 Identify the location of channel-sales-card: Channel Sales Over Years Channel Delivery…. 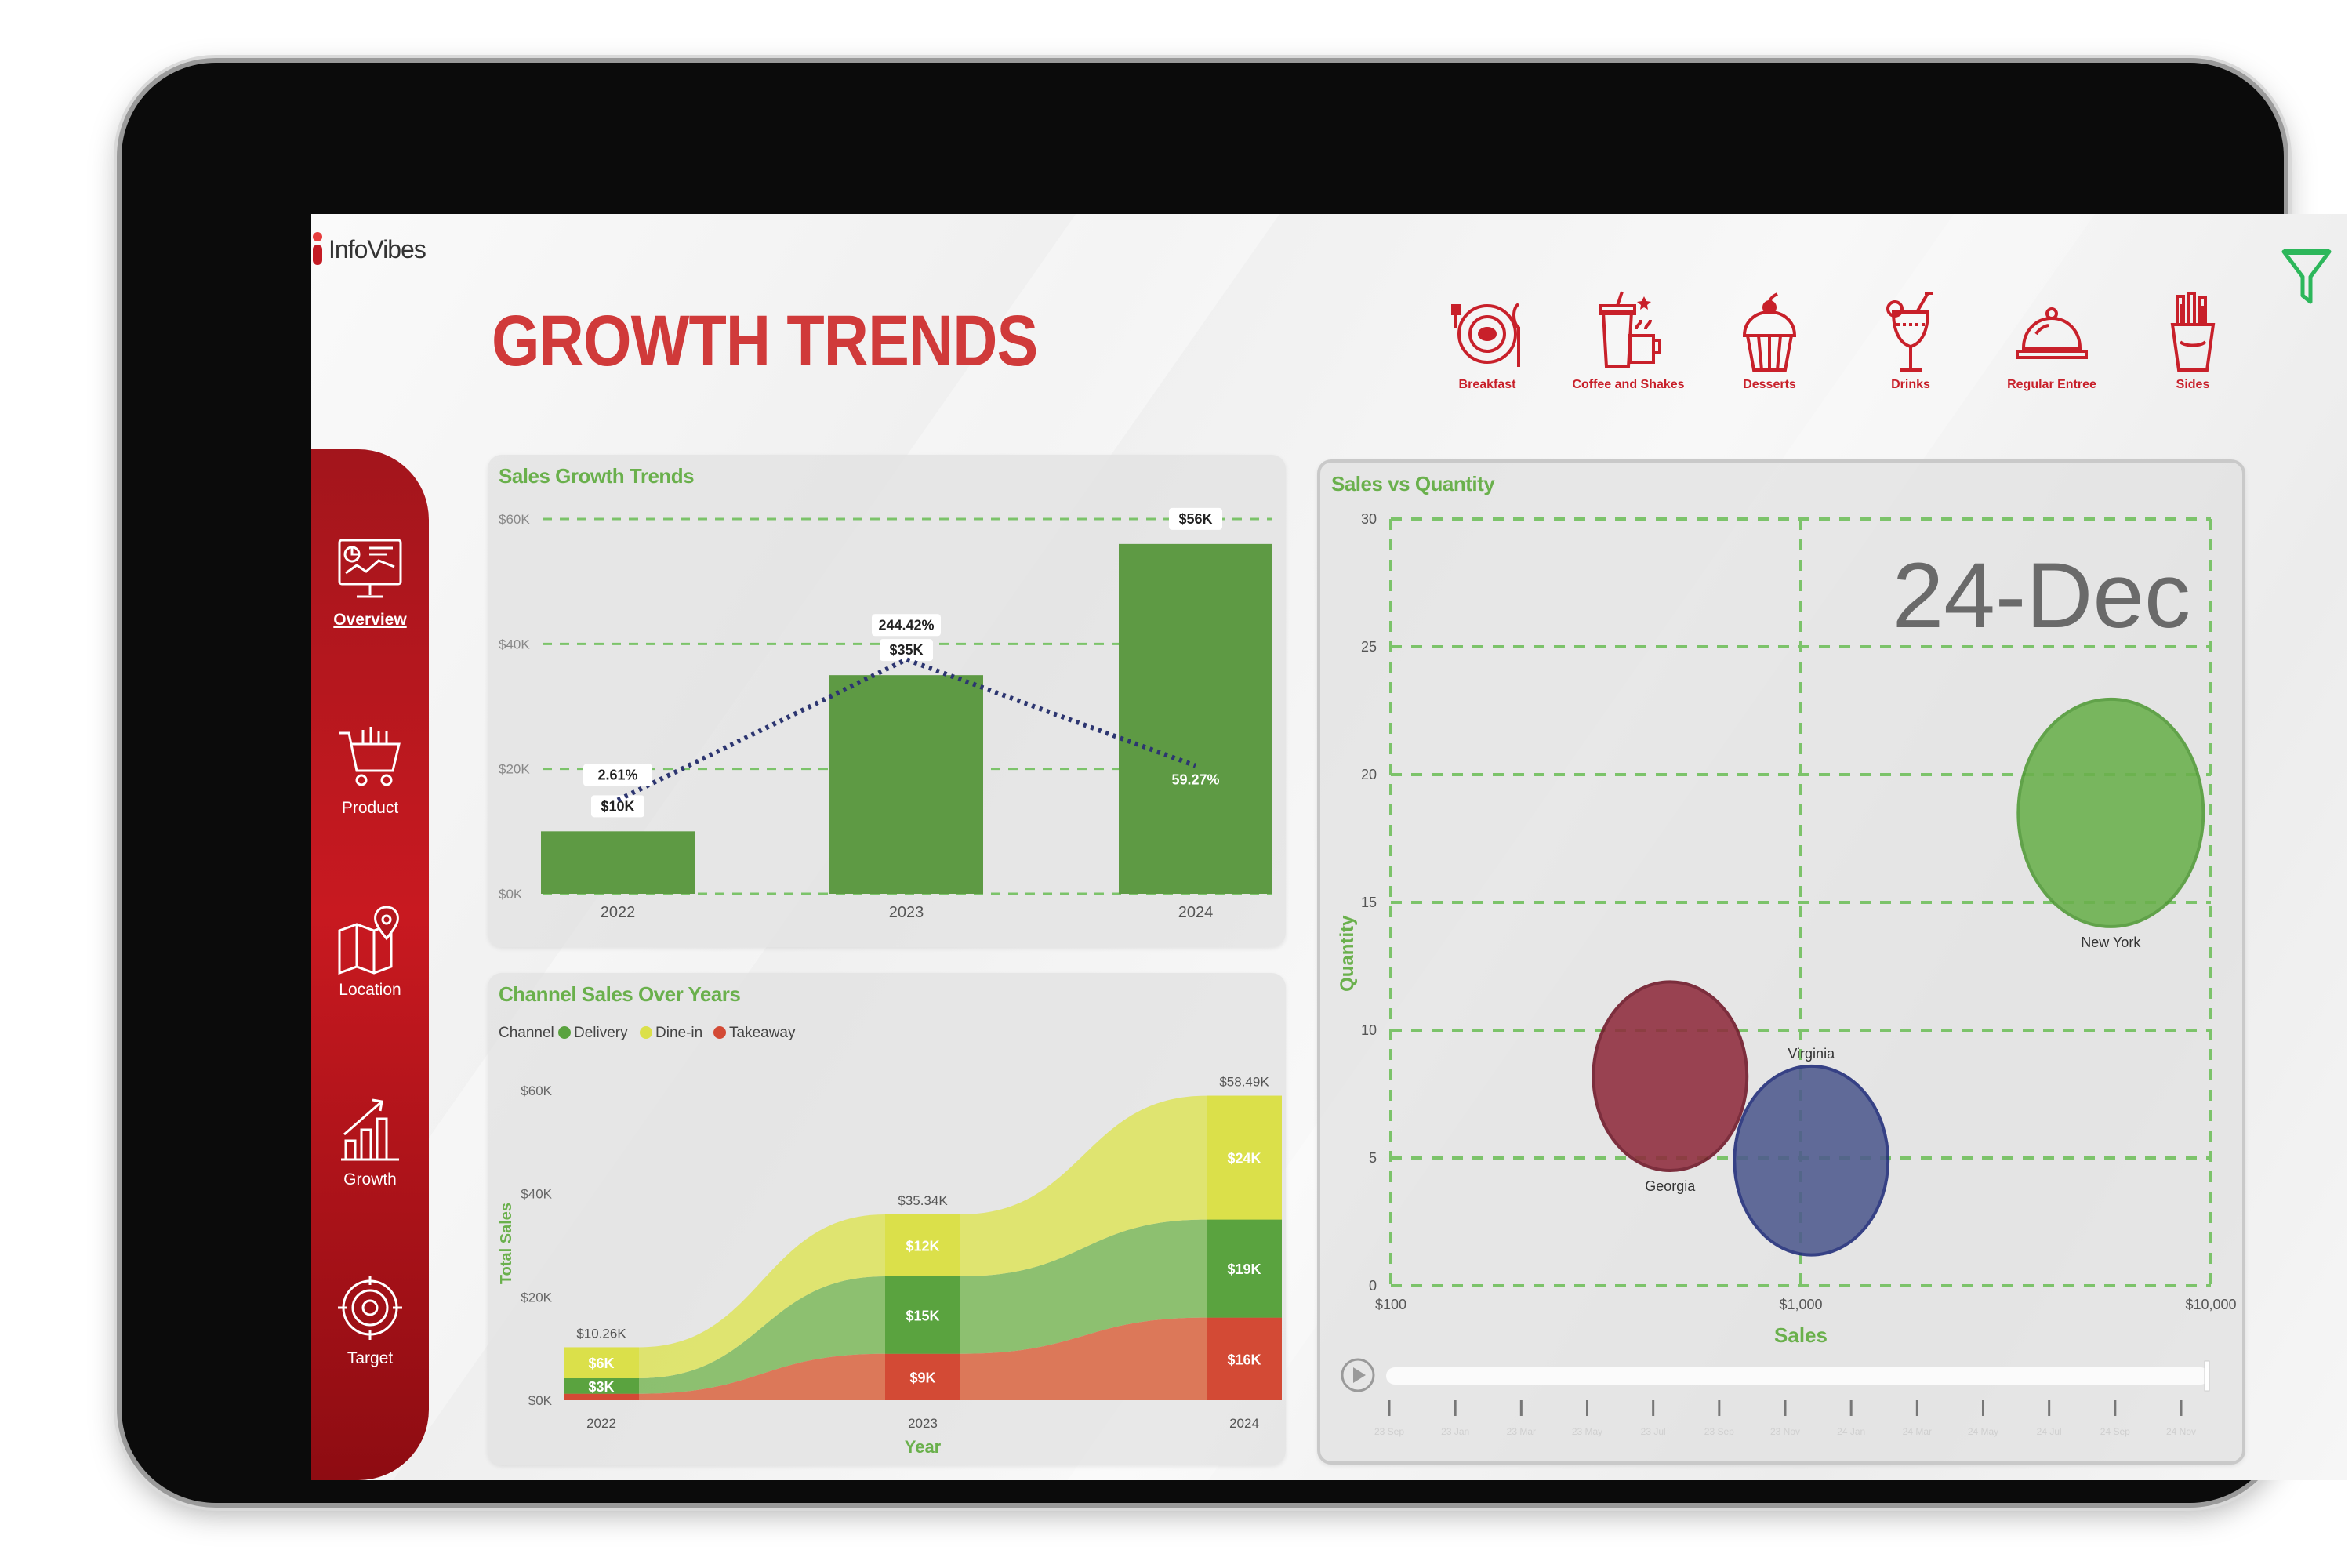
(887, 1219).